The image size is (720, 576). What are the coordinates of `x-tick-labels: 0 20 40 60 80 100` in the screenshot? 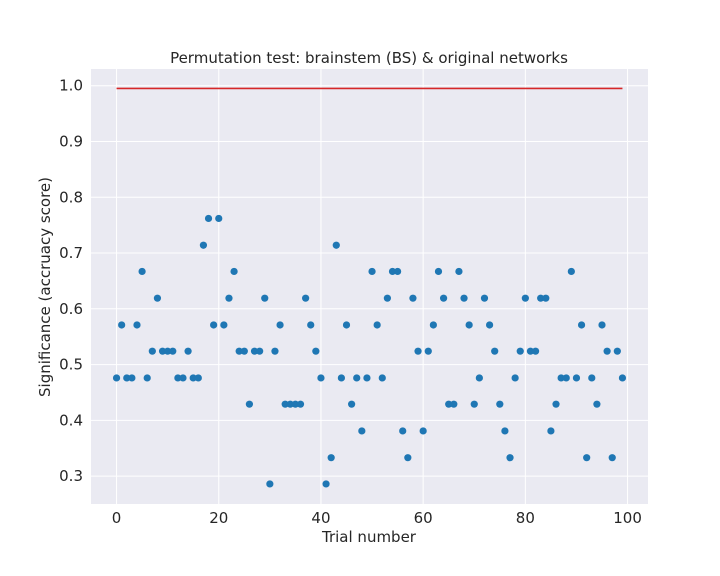 It's located at (377, 518).